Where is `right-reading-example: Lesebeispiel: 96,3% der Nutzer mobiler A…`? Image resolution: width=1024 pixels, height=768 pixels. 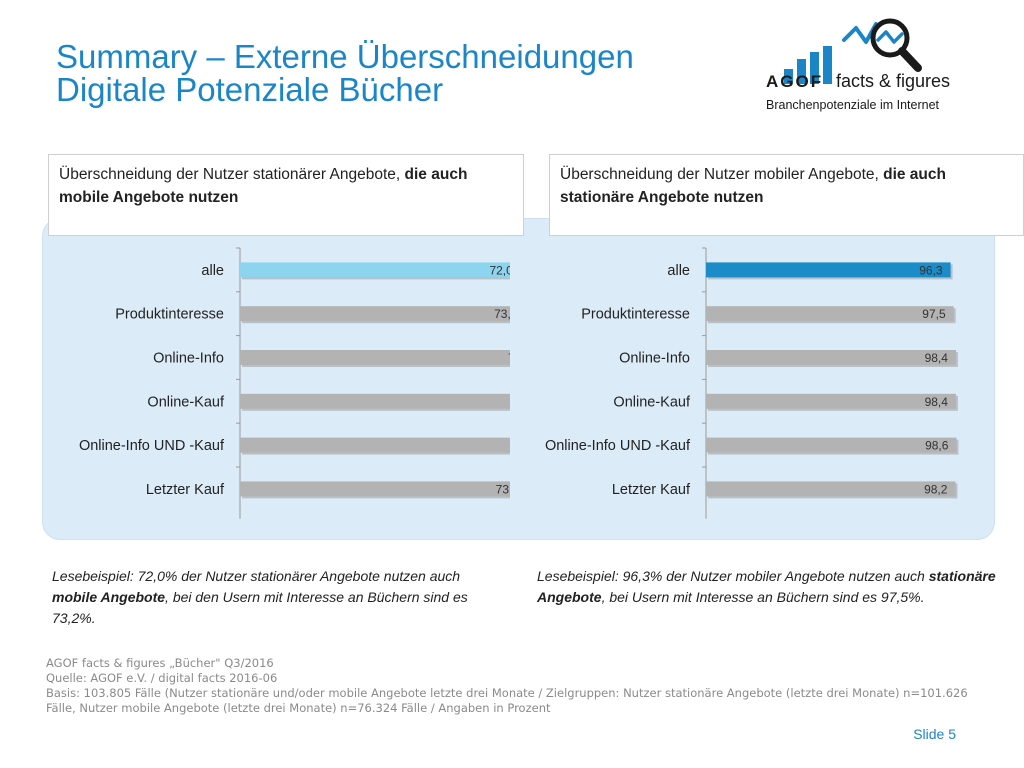 right-reading-example: Lesebeispiel: 96,3% der Nutzer mobiler A… is located at coordinates (767, 587).